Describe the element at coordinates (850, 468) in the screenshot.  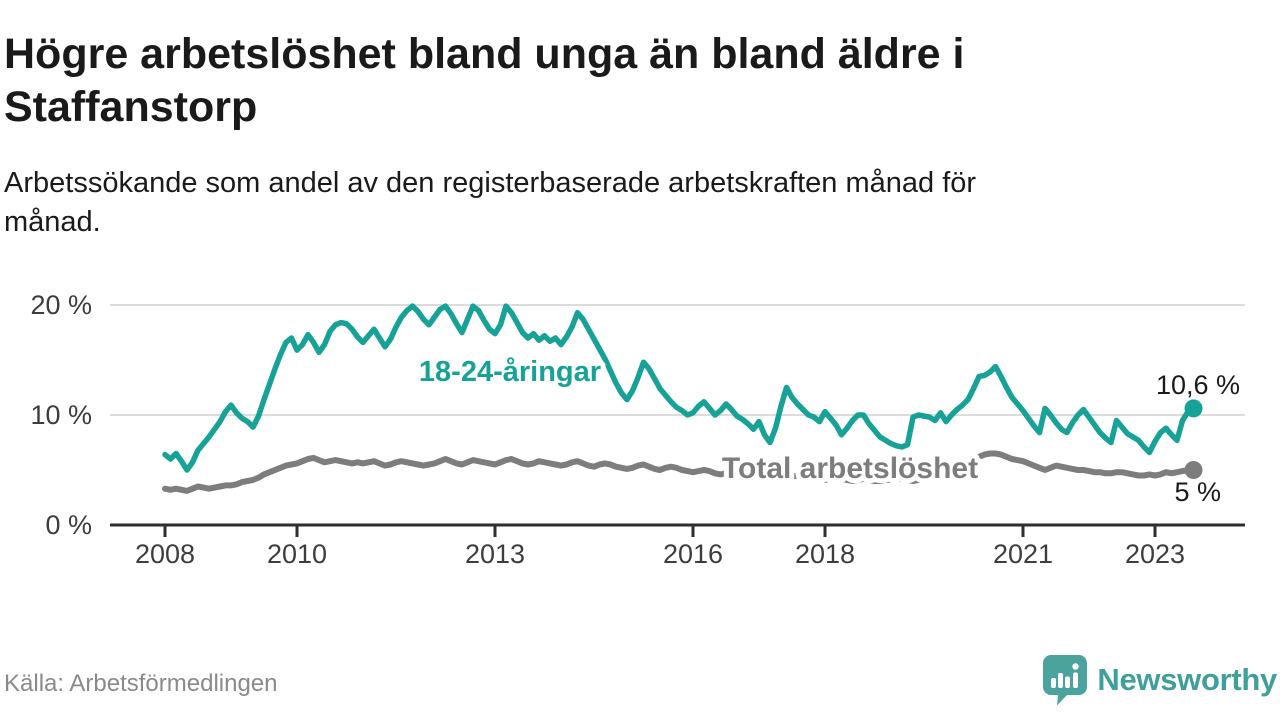
I see `series-label-0: Total arbetslöshet` at that location.